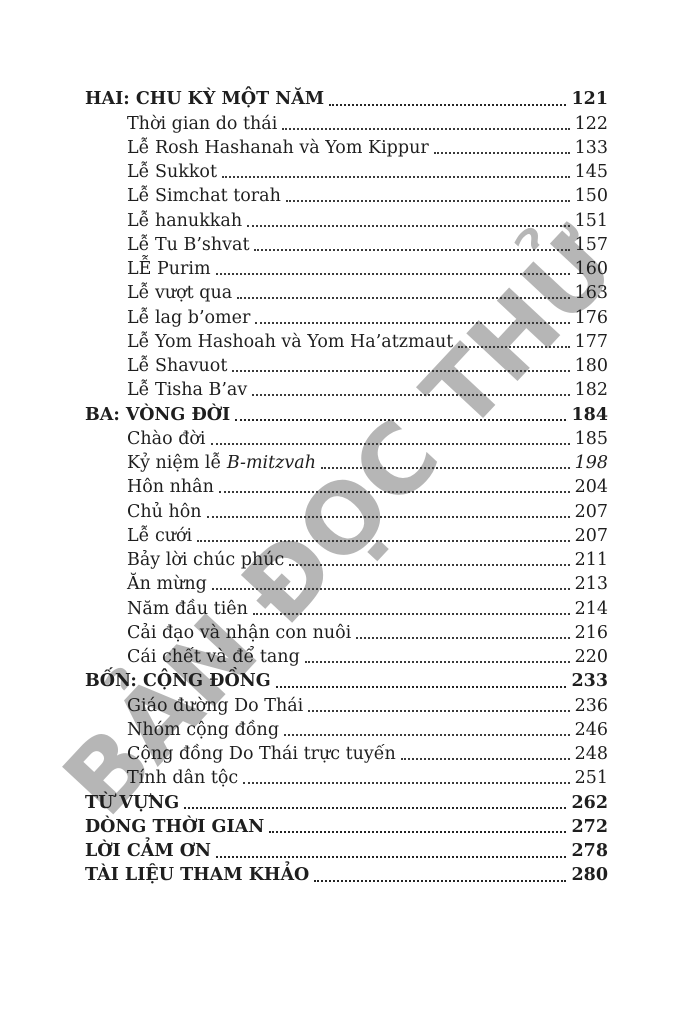 The height and width of the screenshot is (1024, 683). Describe the element at coordinates (591, 220) in the screenshot. I see `toc-entry-page: 151` at that location.